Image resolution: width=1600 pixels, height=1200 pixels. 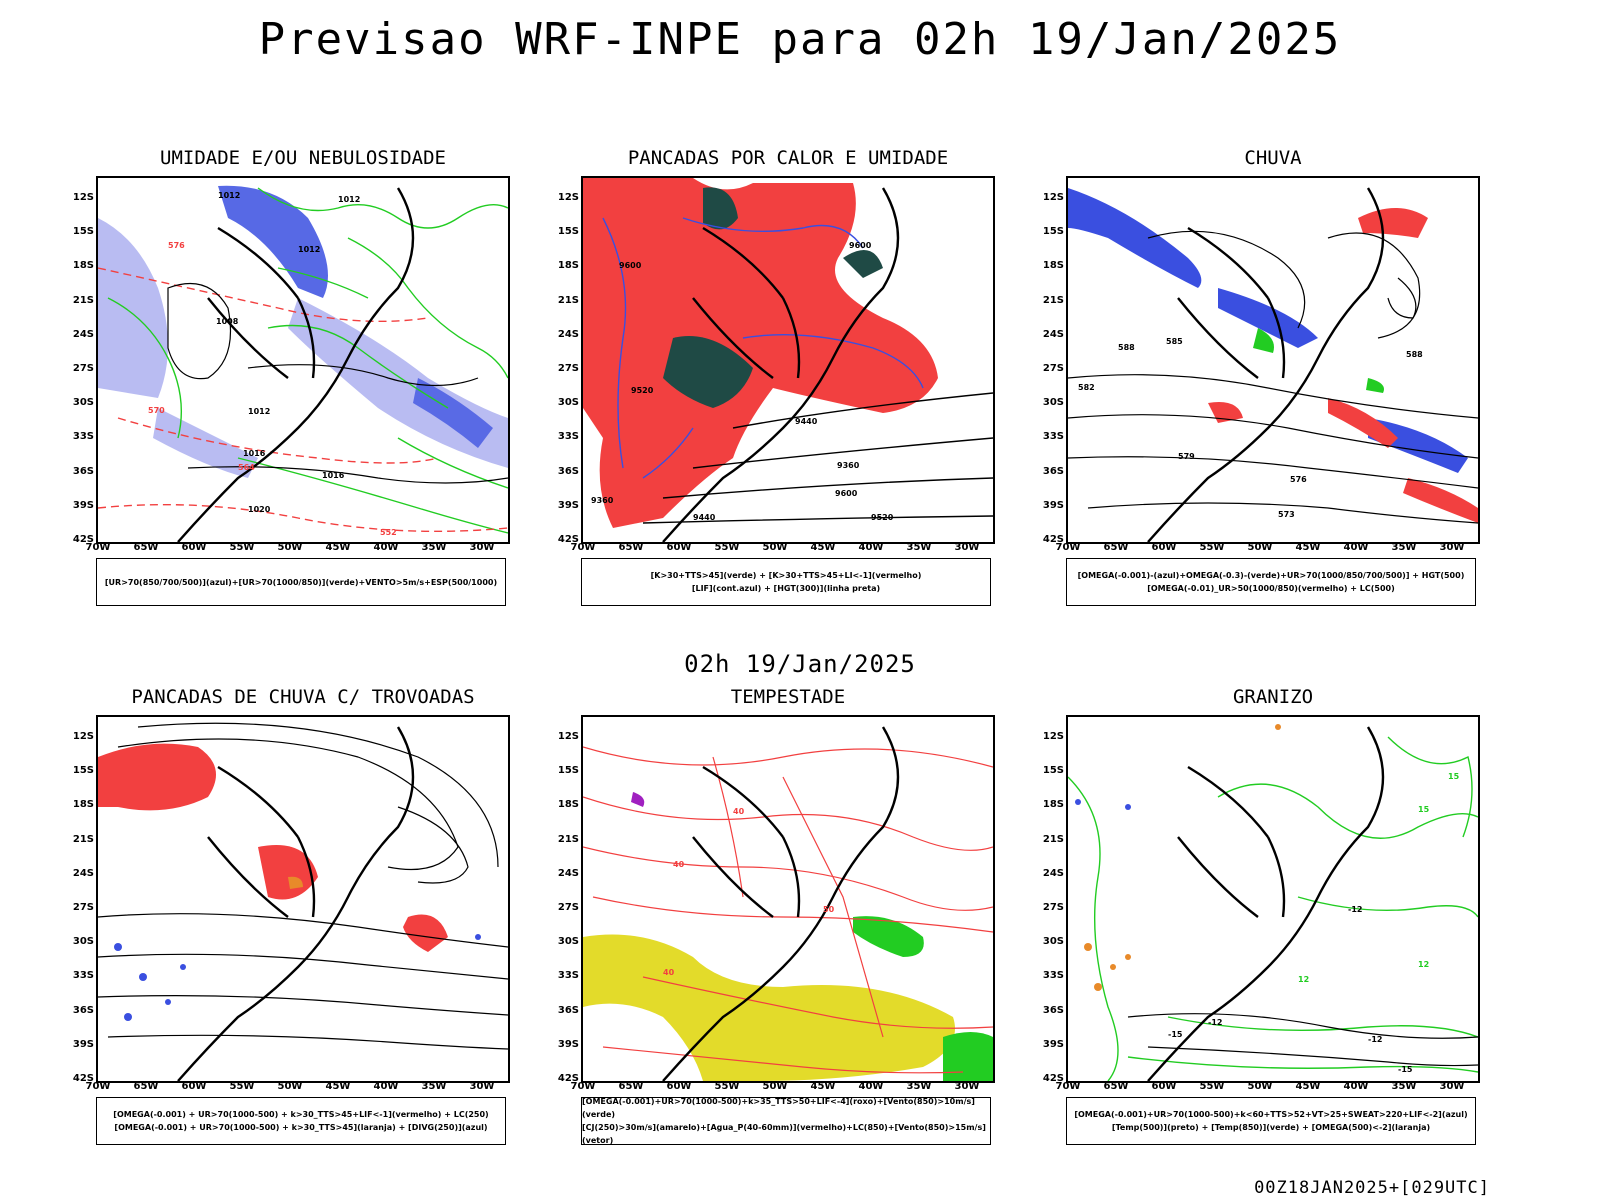 What do you see at coordinates (631, 1086) in the screenshot?
I see `lon-tick-label: 65W` at bounding box center [631, 1086].